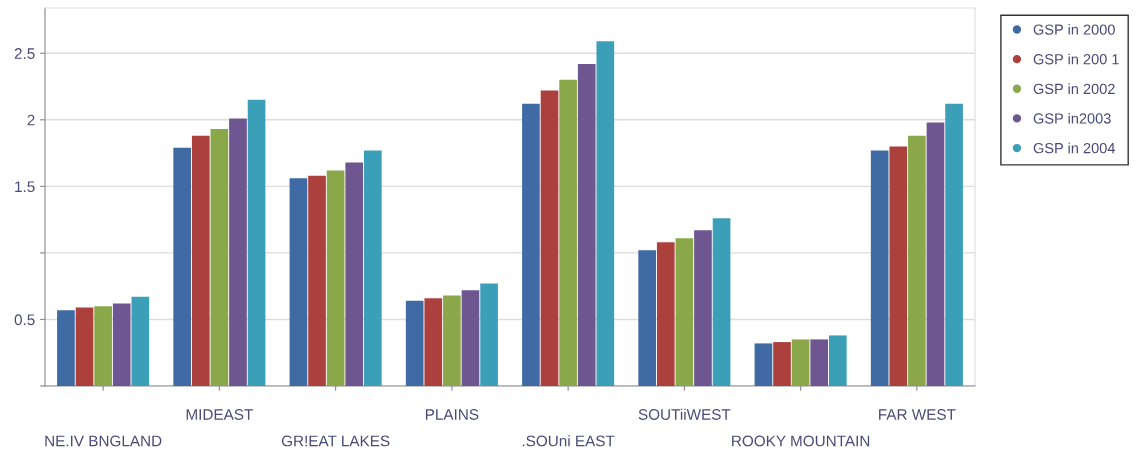 The height and width of the screenshot is (452, 1145). What do you see at coordinates (219, 414) in the screenshot?
I see `x-tick-label: MIDEAST` at bounding box center [219, 414].